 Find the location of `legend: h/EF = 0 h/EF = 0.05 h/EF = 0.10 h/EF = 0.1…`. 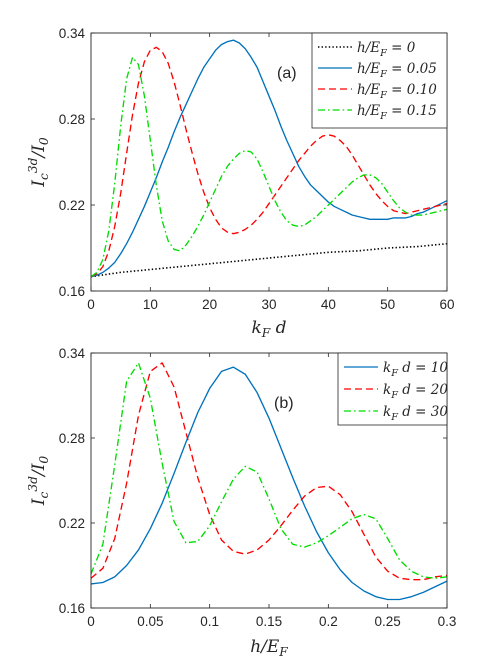

legend: h/EF = 0 h/EF = 0.05 h/EF = 0.10 h/EF = 0.1… is located at coordinates (379, 80).